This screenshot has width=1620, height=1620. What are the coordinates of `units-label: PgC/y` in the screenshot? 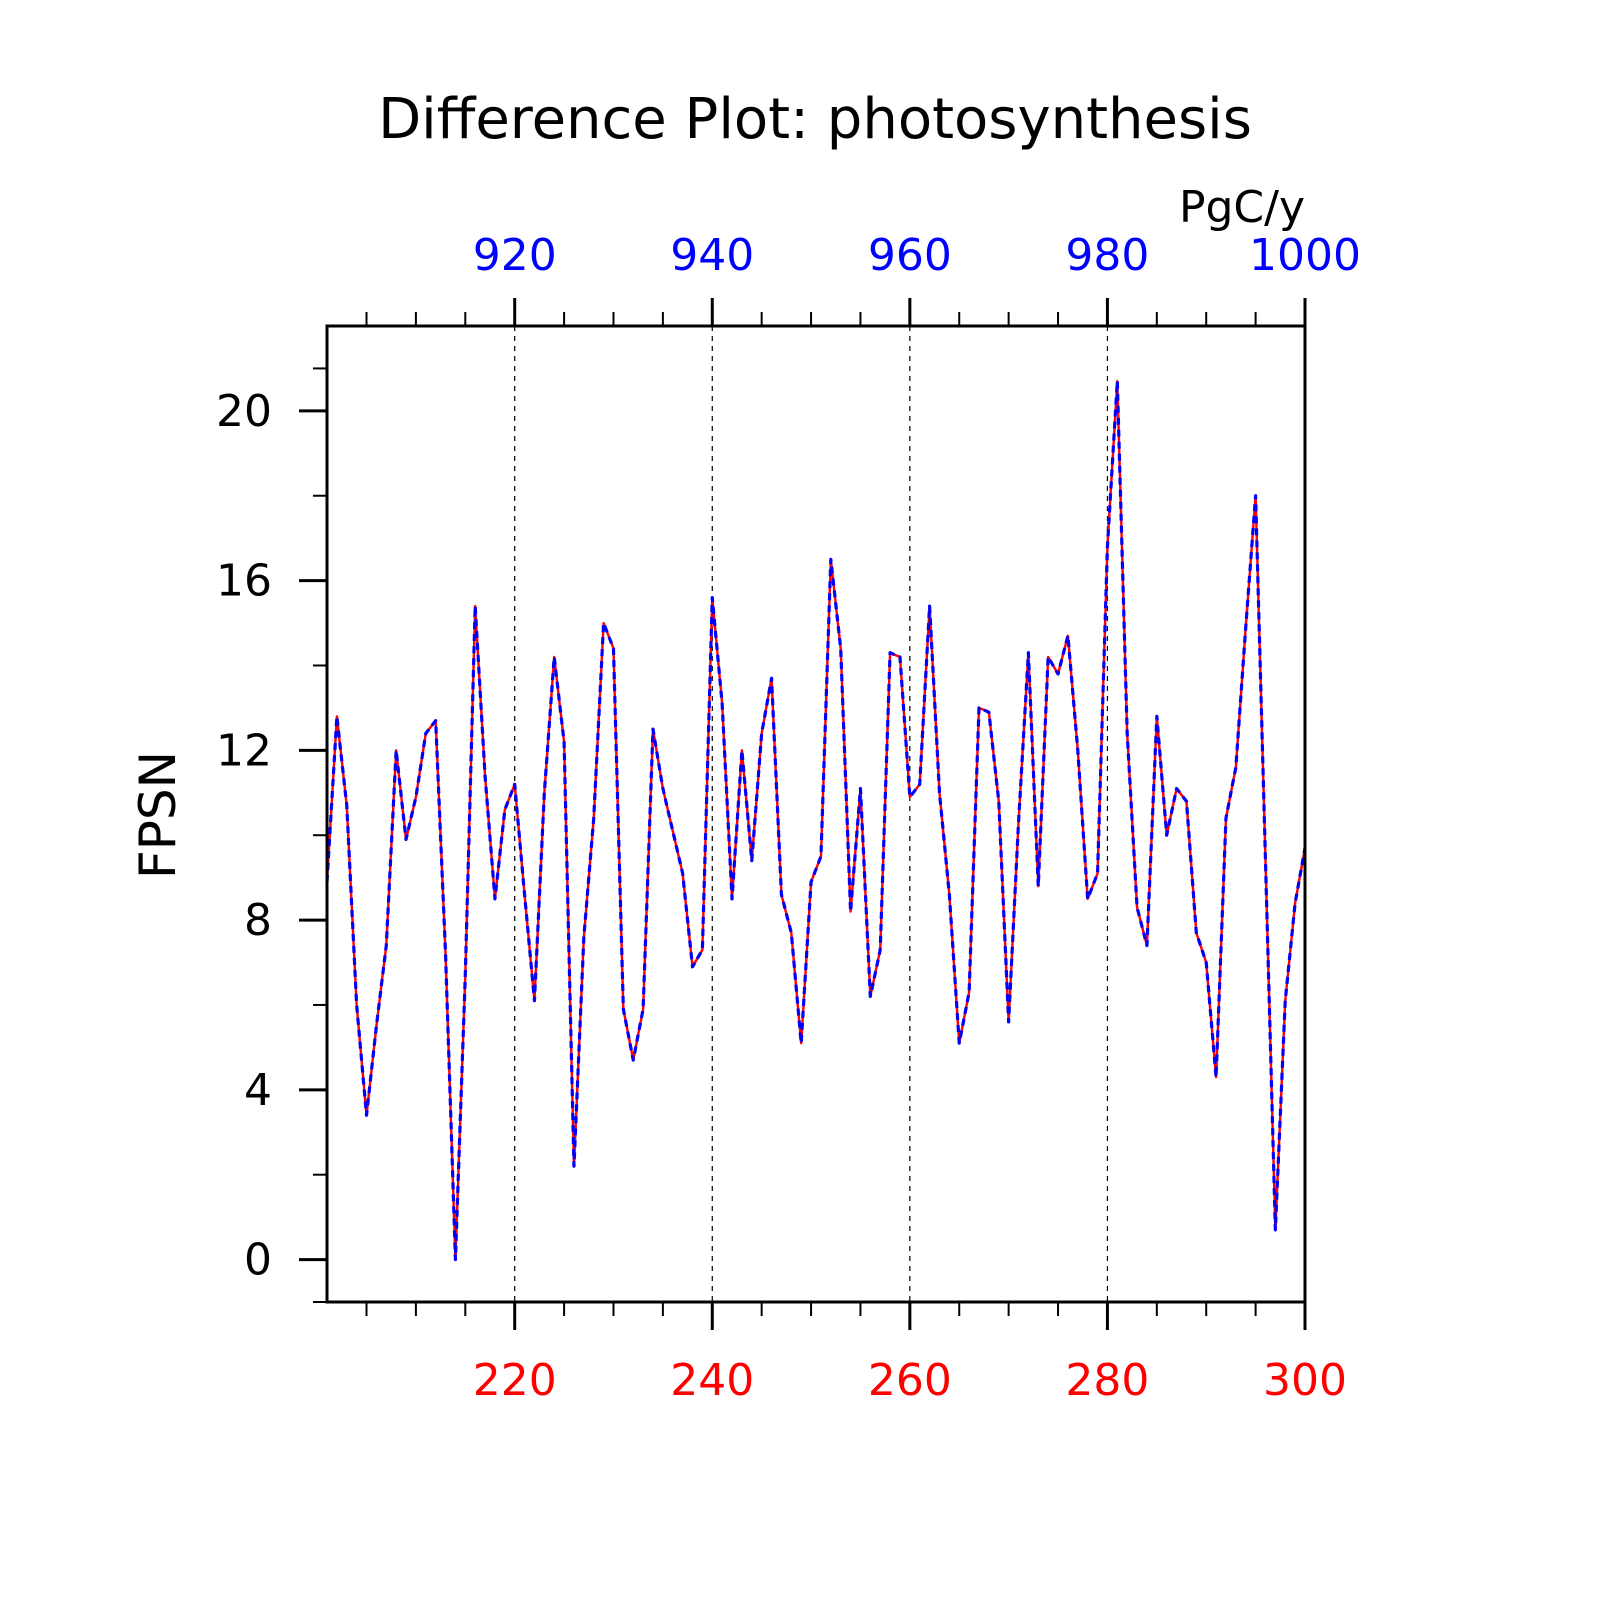 It's located at (1242, 207).